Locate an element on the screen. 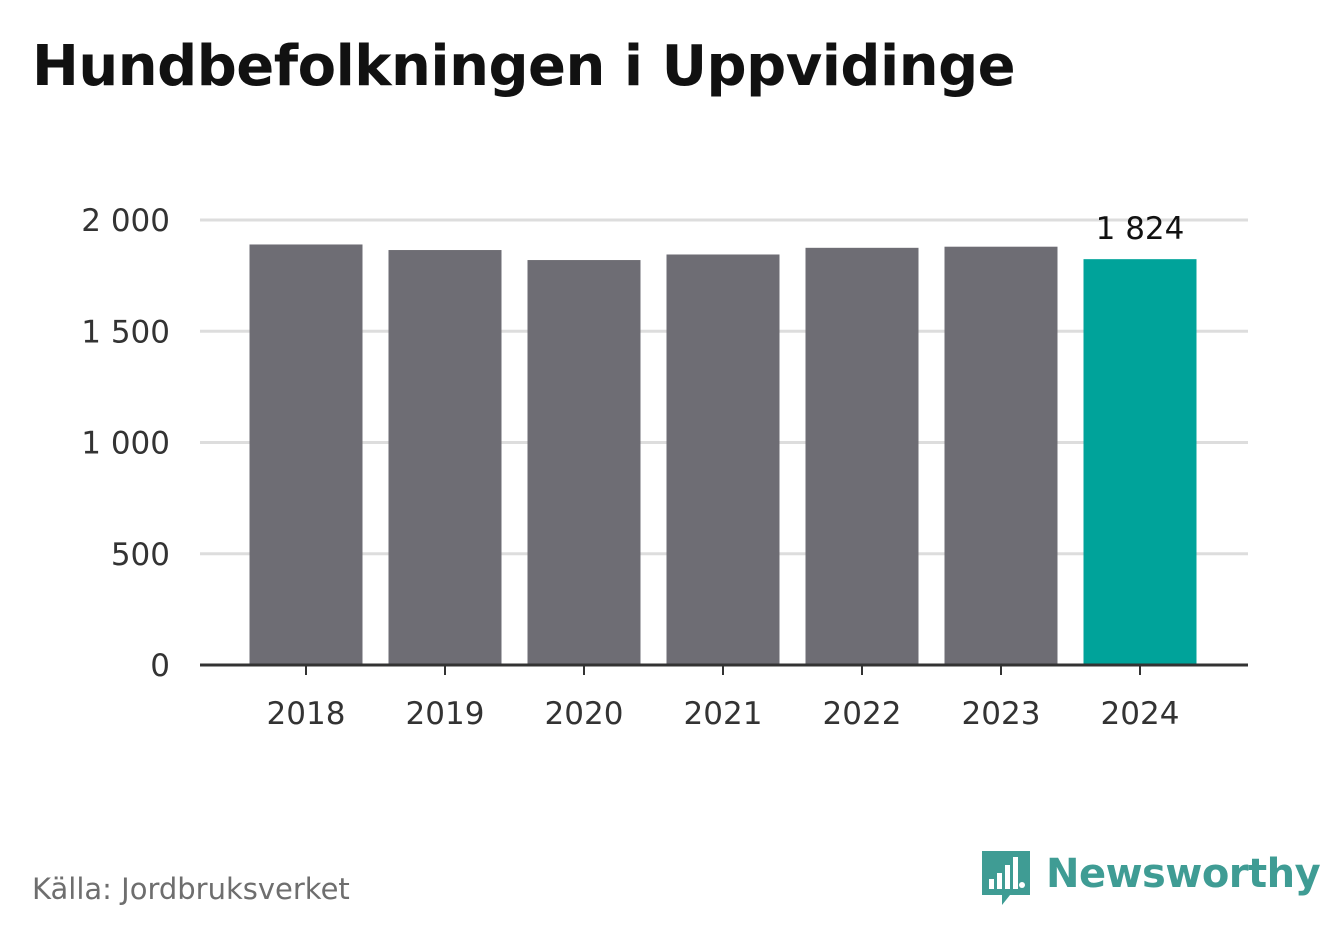  x-tick-label: 2020 is located at coordinates (584, 714).